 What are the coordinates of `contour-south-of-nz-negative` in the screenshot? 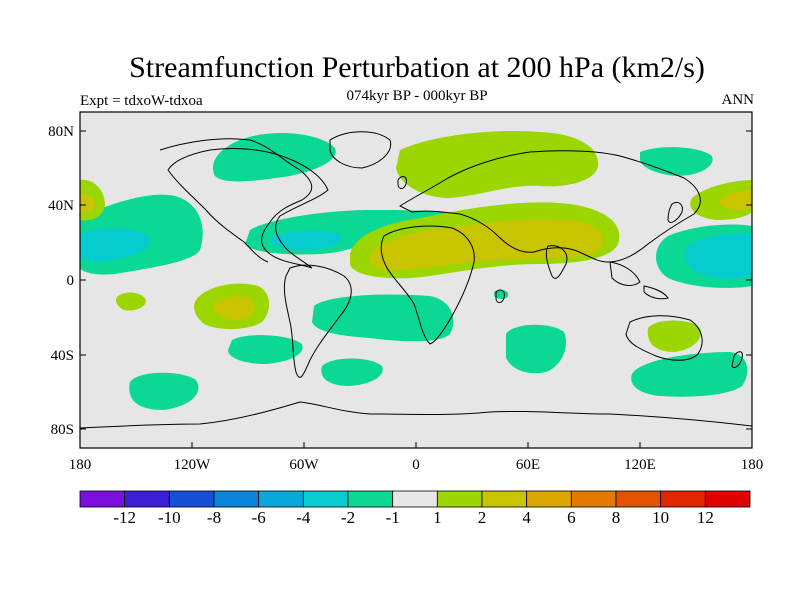 It's located at (689, 374).